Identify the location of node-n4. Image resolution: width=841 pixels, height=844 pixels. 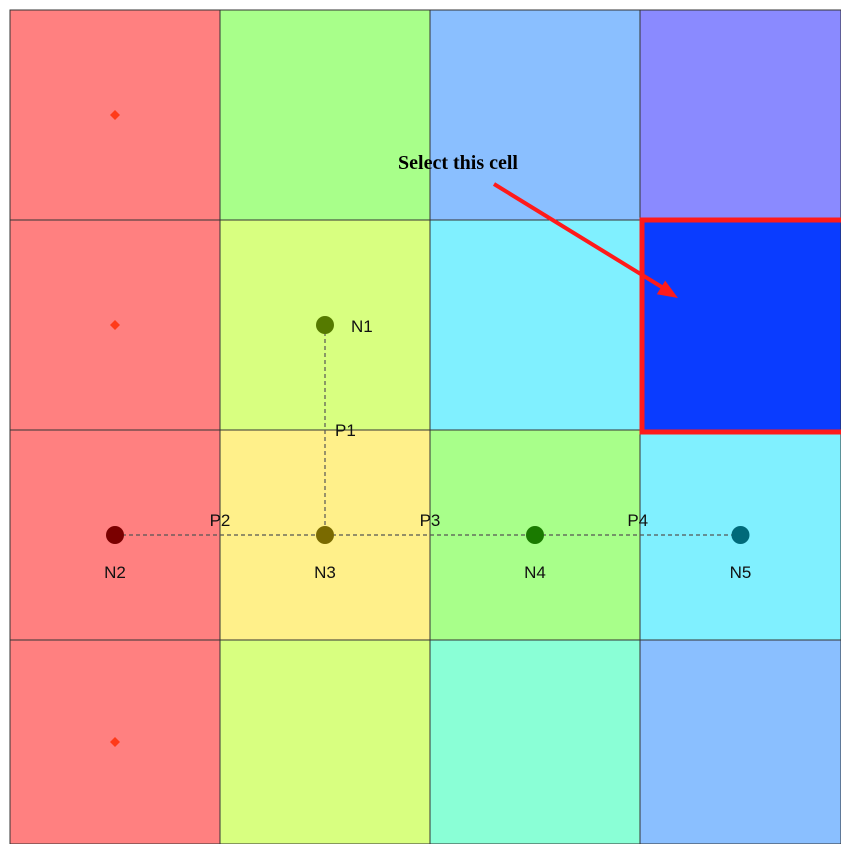
(535, 535).